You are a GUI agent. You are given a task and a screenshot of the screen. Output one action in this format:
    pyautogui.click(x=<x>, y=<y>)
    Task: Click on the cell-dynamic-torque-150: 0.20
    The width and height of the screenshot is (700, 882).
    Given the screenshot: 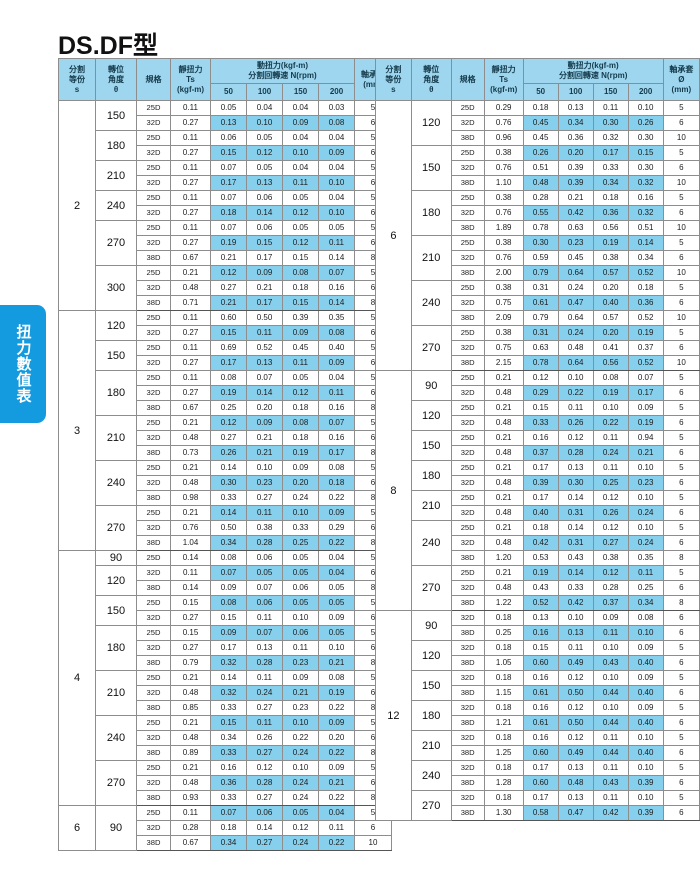 What is the action you would take?
    pyautogui.click(x=610, y=288)
    